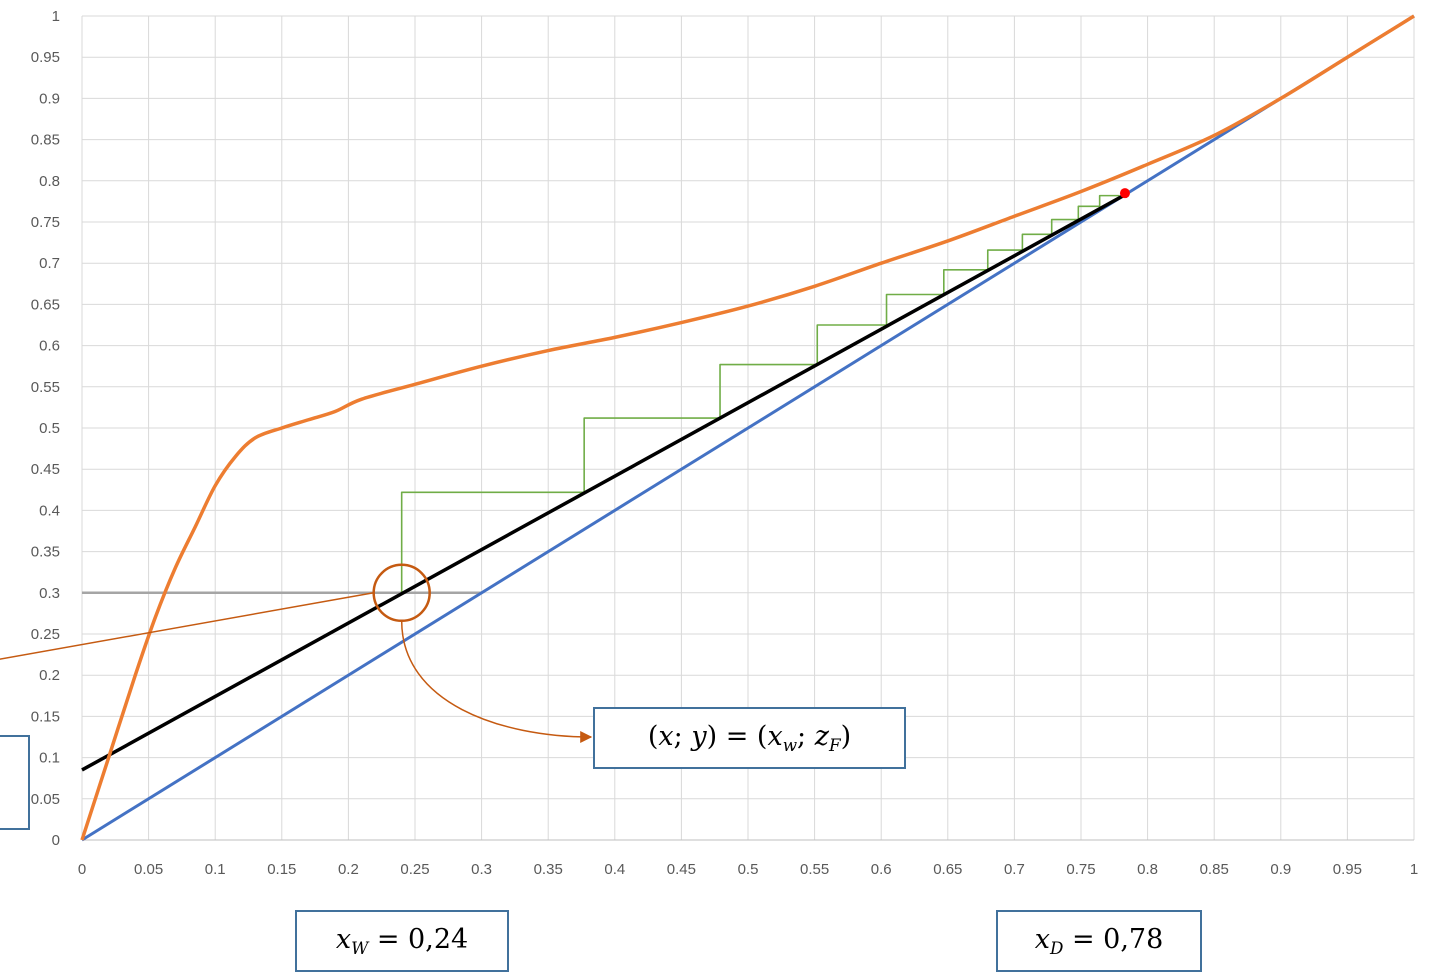  I want to click on y-tick-label: 0.5, so click(49, 428).